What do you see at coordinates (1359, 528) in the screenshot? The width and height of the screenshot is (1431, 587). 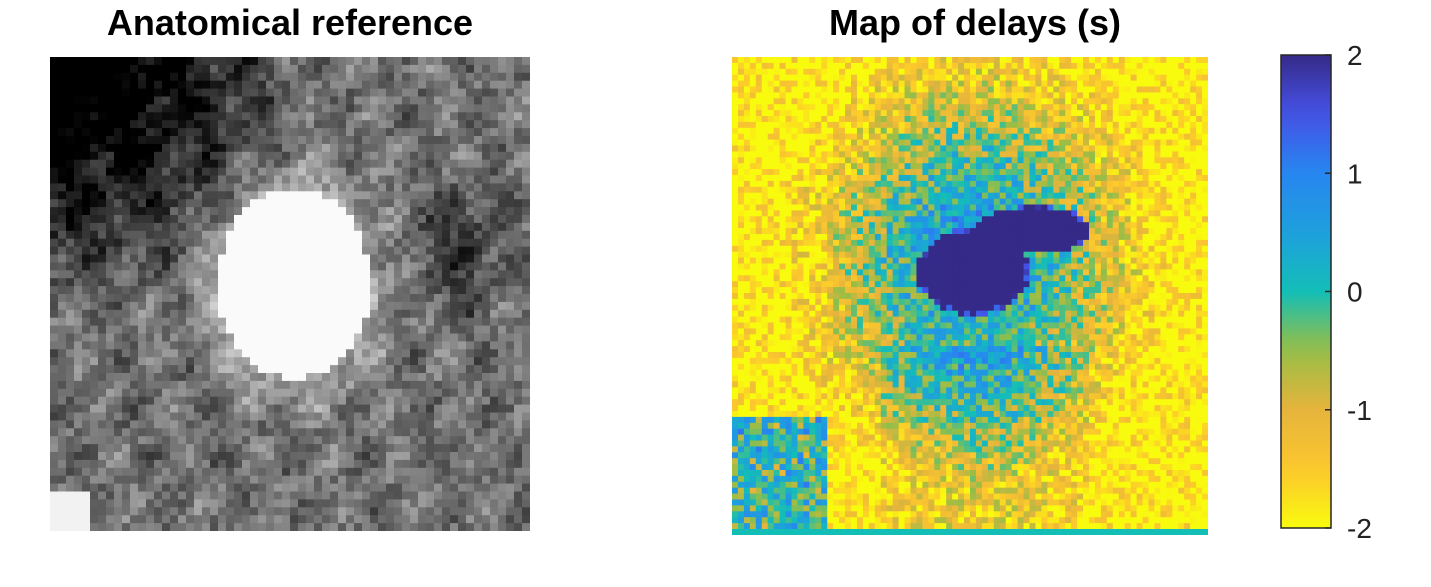 I see `colorbar-tick-label: -2` at bounding box center [1359, 528].